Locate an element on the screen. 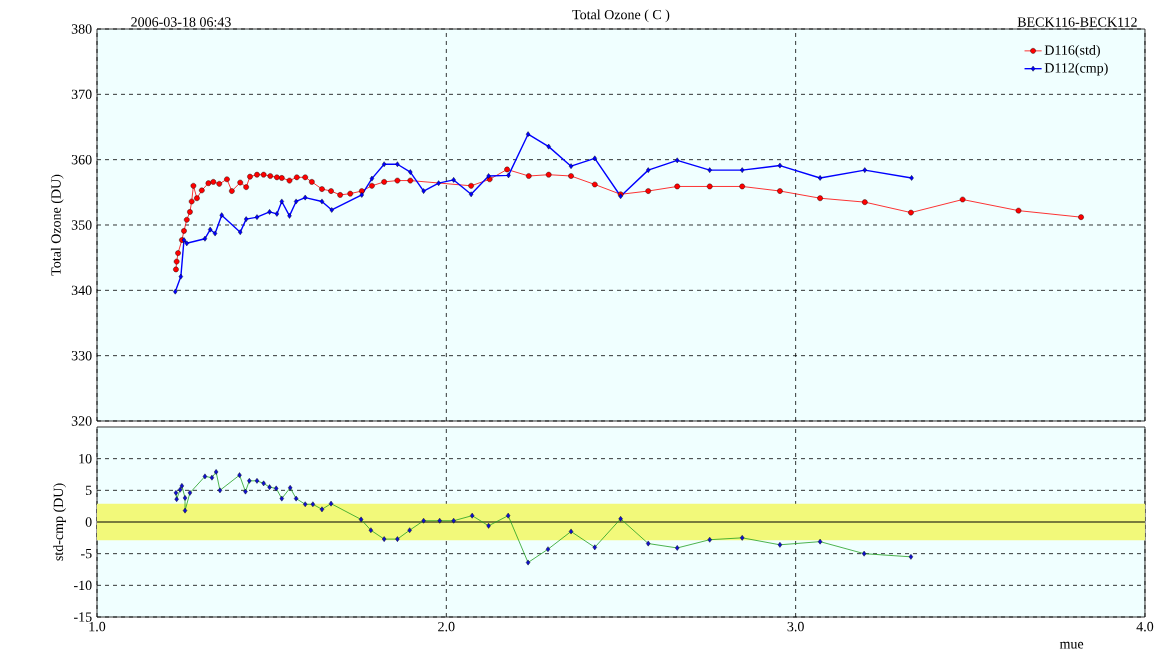 This screenshot has height=662, width=1167. x-tick-label: 2.0 is located at coordinates (446, 626).